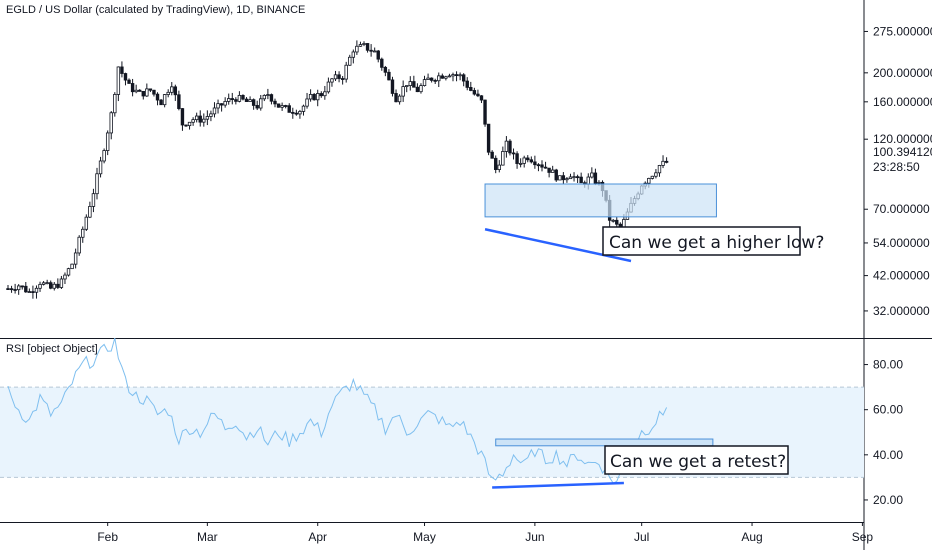 The image size is (932, 550). Describe the element at coordinates (424, 537) in the screenshot. I see `time-tick-label: May` at that location.